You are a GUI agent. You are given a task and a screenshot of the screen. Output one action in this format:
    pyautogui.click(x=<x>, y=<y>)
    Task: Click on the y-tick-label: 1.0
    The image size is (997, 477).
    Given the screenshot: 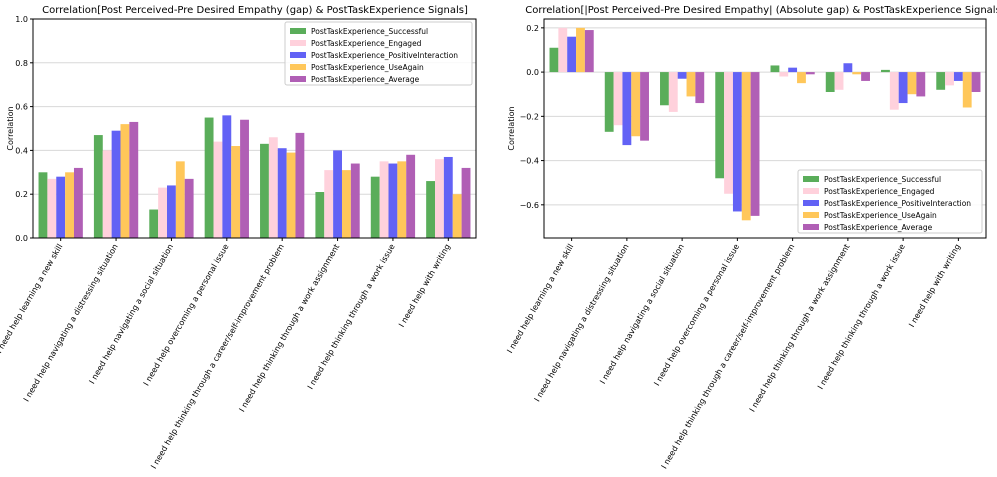 What is the action you would take?
    pyautogui.click(x=21, y=19)
    